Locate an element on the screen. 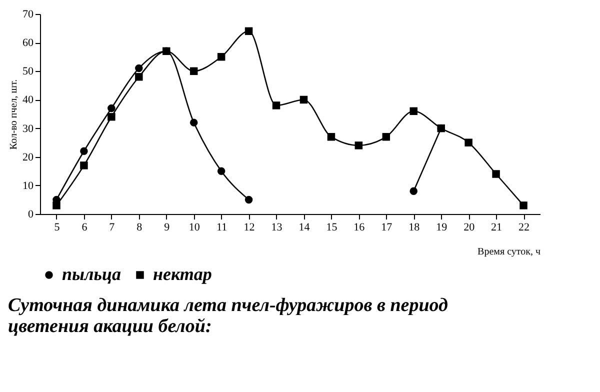  x-tick-label: 16 is located at coordinates (360, 228).